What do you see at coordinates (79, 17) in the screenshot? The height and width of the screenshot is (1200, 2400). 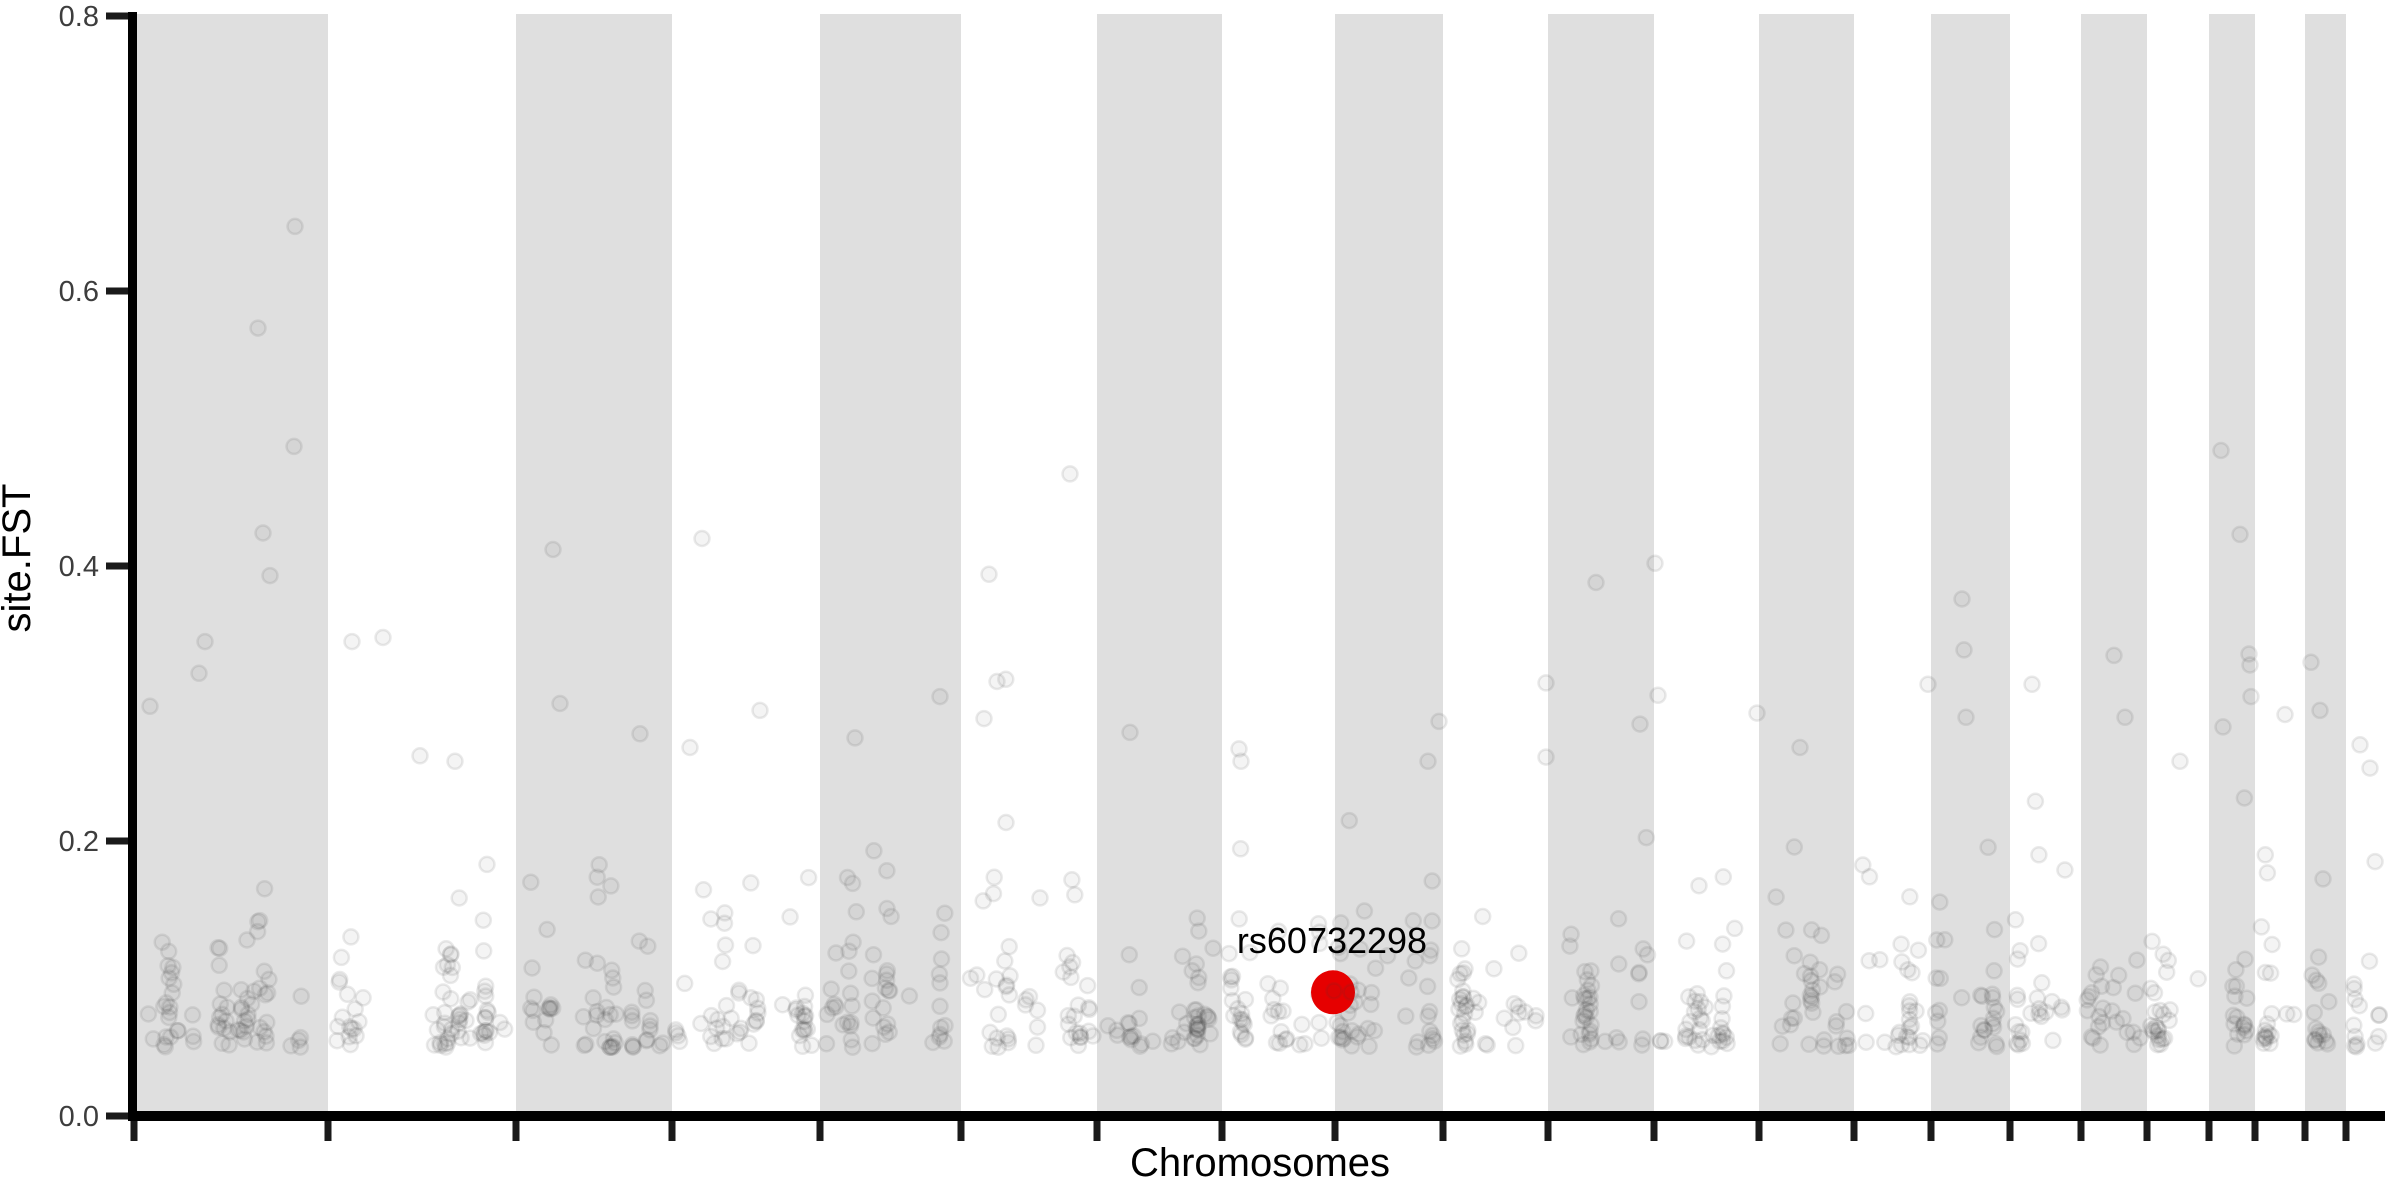 I see `y-tick-label: 0.8` at bounding box center [79, 17].